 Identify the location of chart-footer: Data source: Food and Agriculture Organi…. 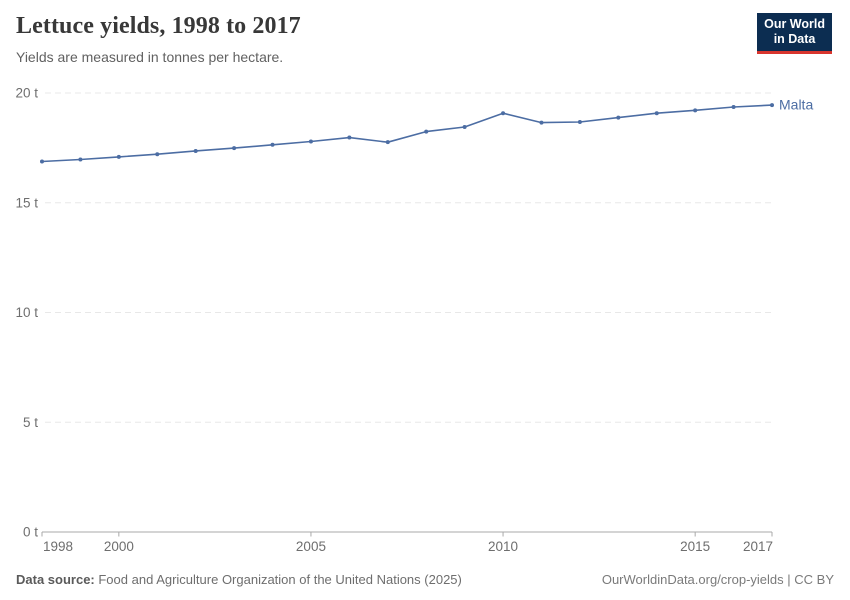
(425, 579).